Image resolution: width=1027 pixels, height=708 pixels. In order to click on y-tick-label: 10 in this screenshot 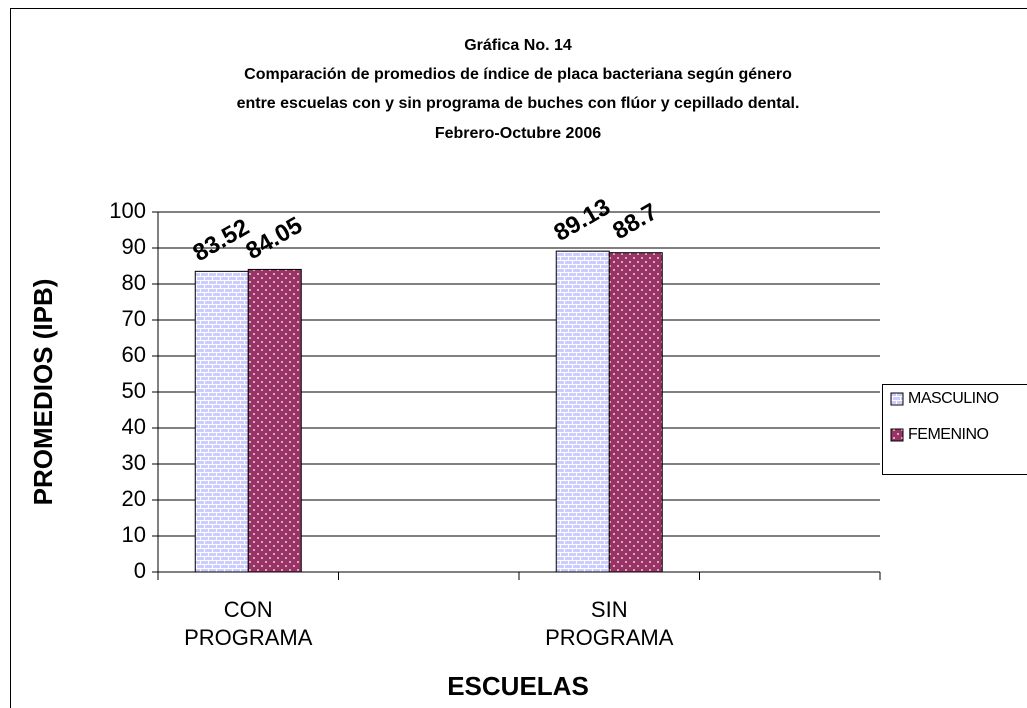, I will do `click(134, 534)`.